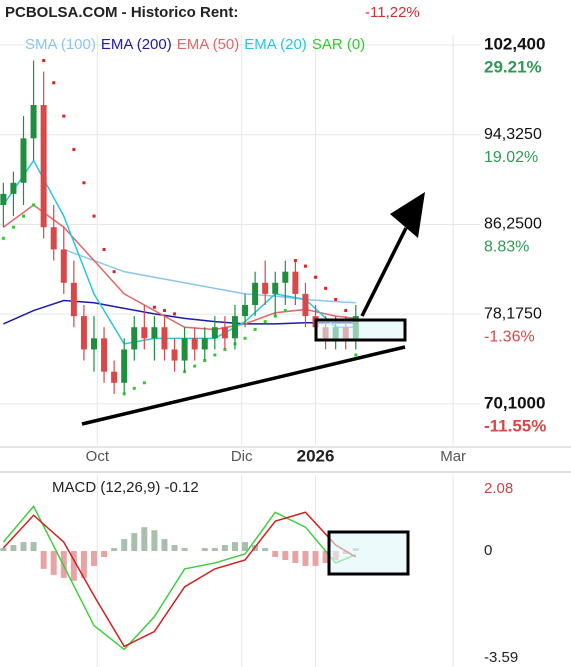 The height and width of the screenshot is (667, 571). What do you see at coordinates (509, 336) in the screenshot?
I see `y2-tick-label: -1.36%` at bounding box center [509, 336].